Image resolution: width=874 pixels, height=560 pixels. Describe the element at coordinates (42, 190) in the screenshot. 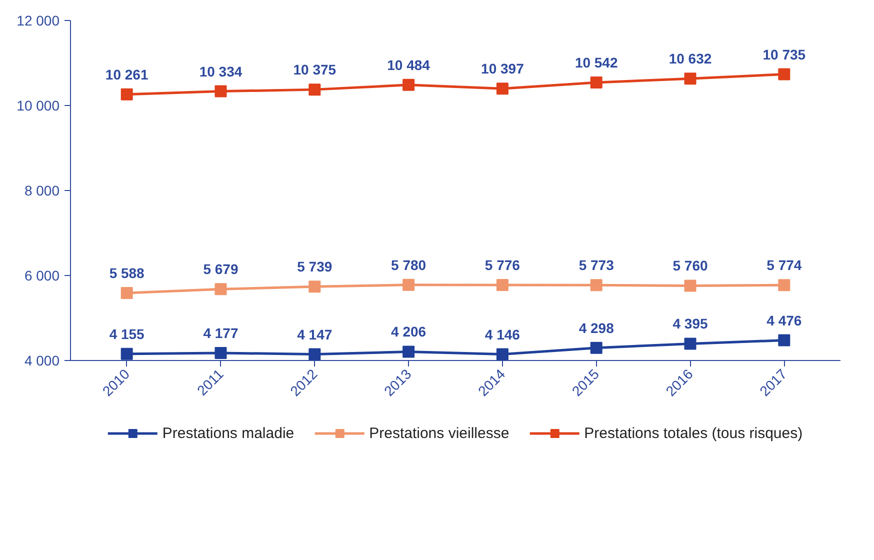

I see `y-tick-label: 8 000` at that location.